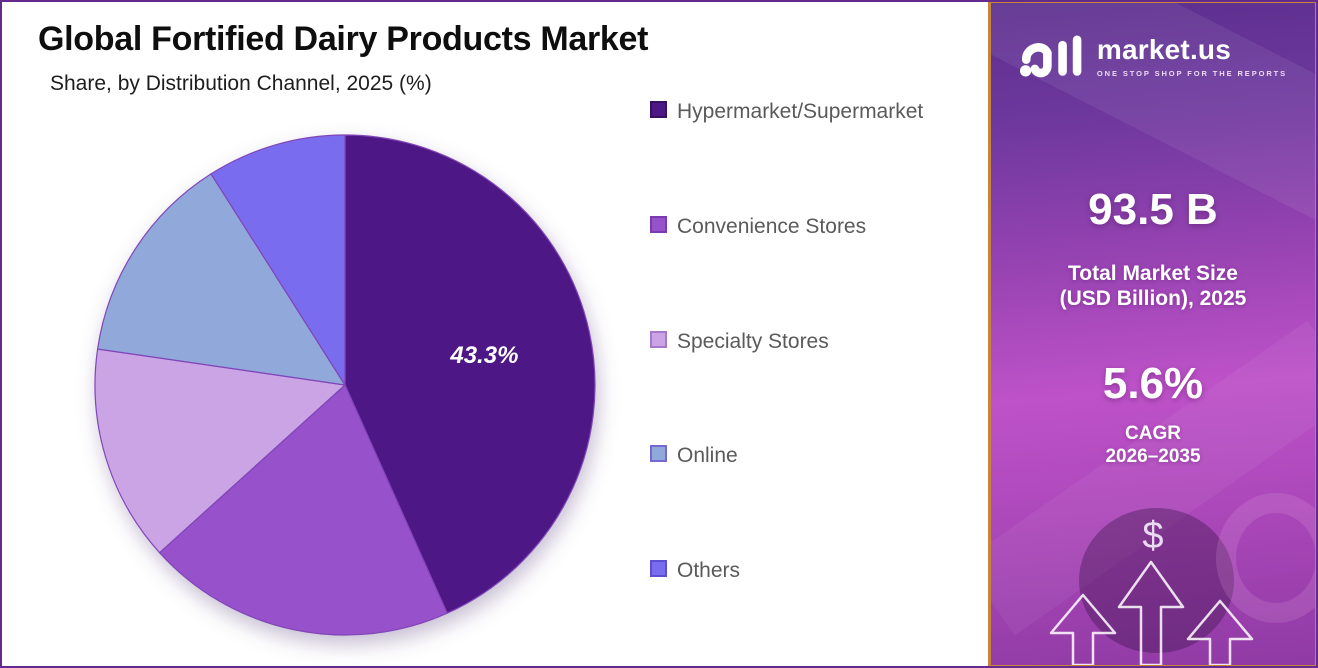 The width and height of the screenshot is (1318, 668). Describe the element at coordinates (753, 341) in the screenshot. I see `legend-label: Specialty Stores` at that location.